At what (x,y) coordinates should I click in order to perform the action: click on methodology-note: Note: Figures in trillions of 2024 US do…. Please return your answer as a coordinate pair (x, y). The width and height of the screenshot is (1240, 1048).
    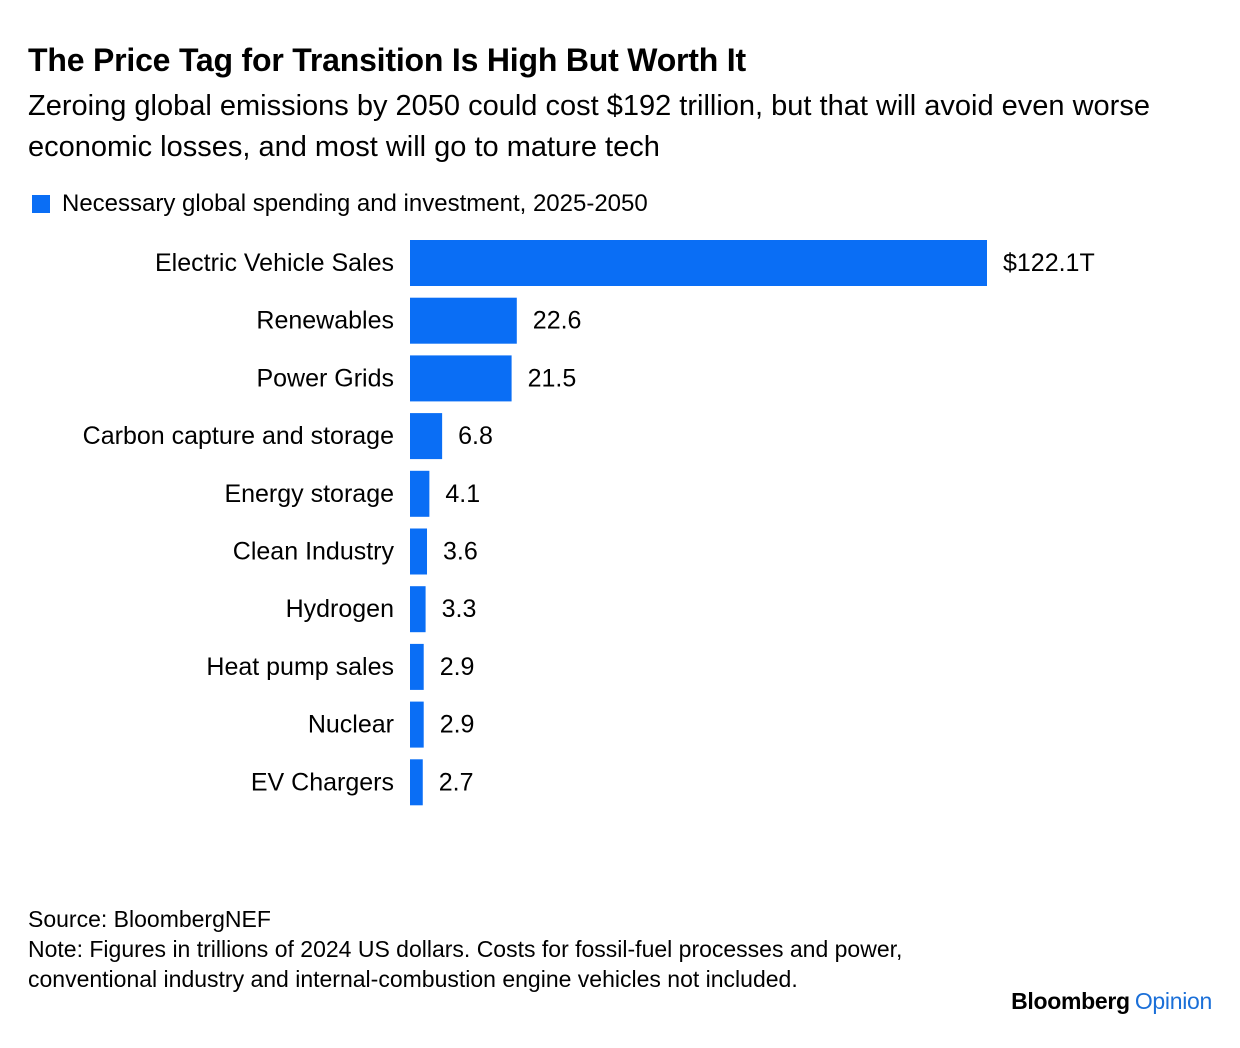
    Looking at the image, I should click on (465, 964).